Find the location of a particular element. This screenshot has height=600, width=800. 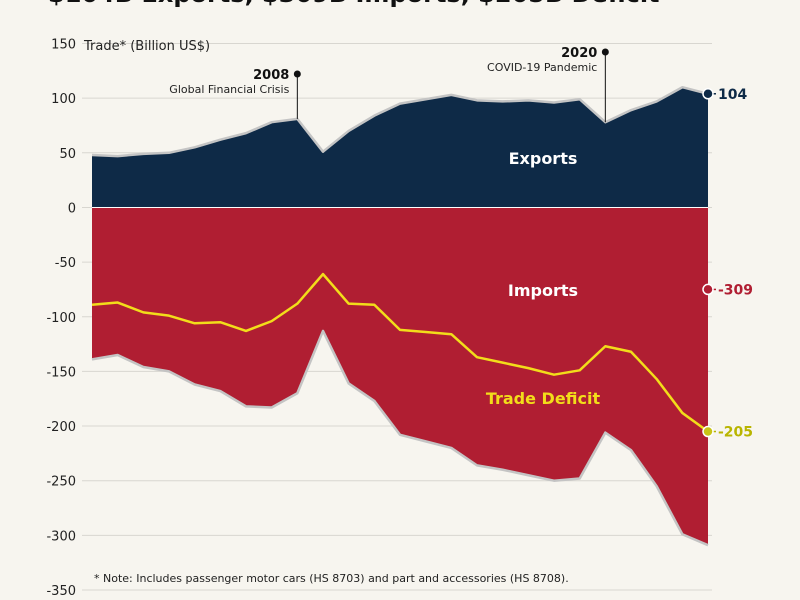

deficit-end-marker is located at coordinates (708, 431).